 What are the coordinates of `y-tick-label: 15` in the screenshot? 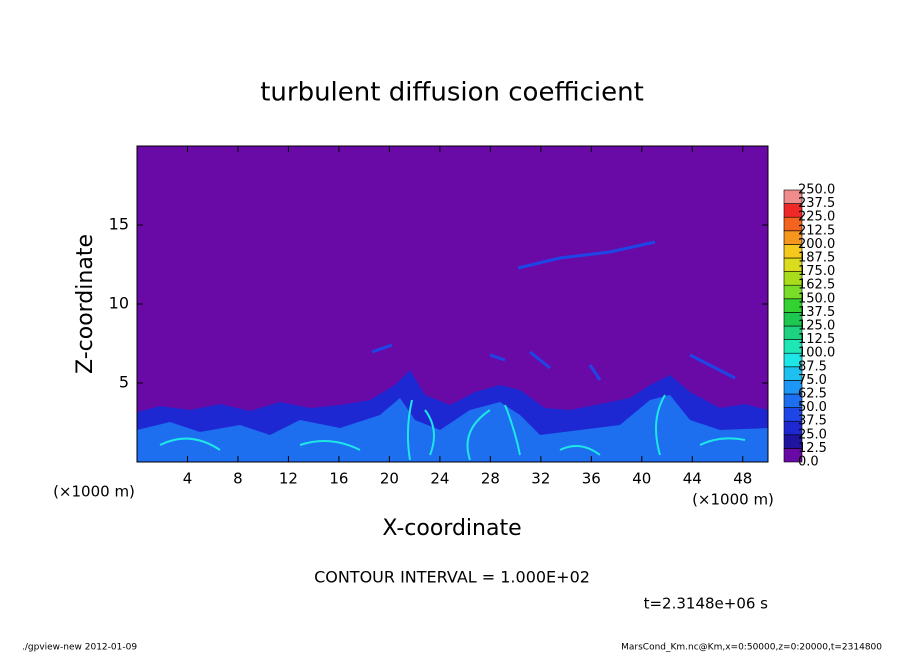 It's located at (119, 224).